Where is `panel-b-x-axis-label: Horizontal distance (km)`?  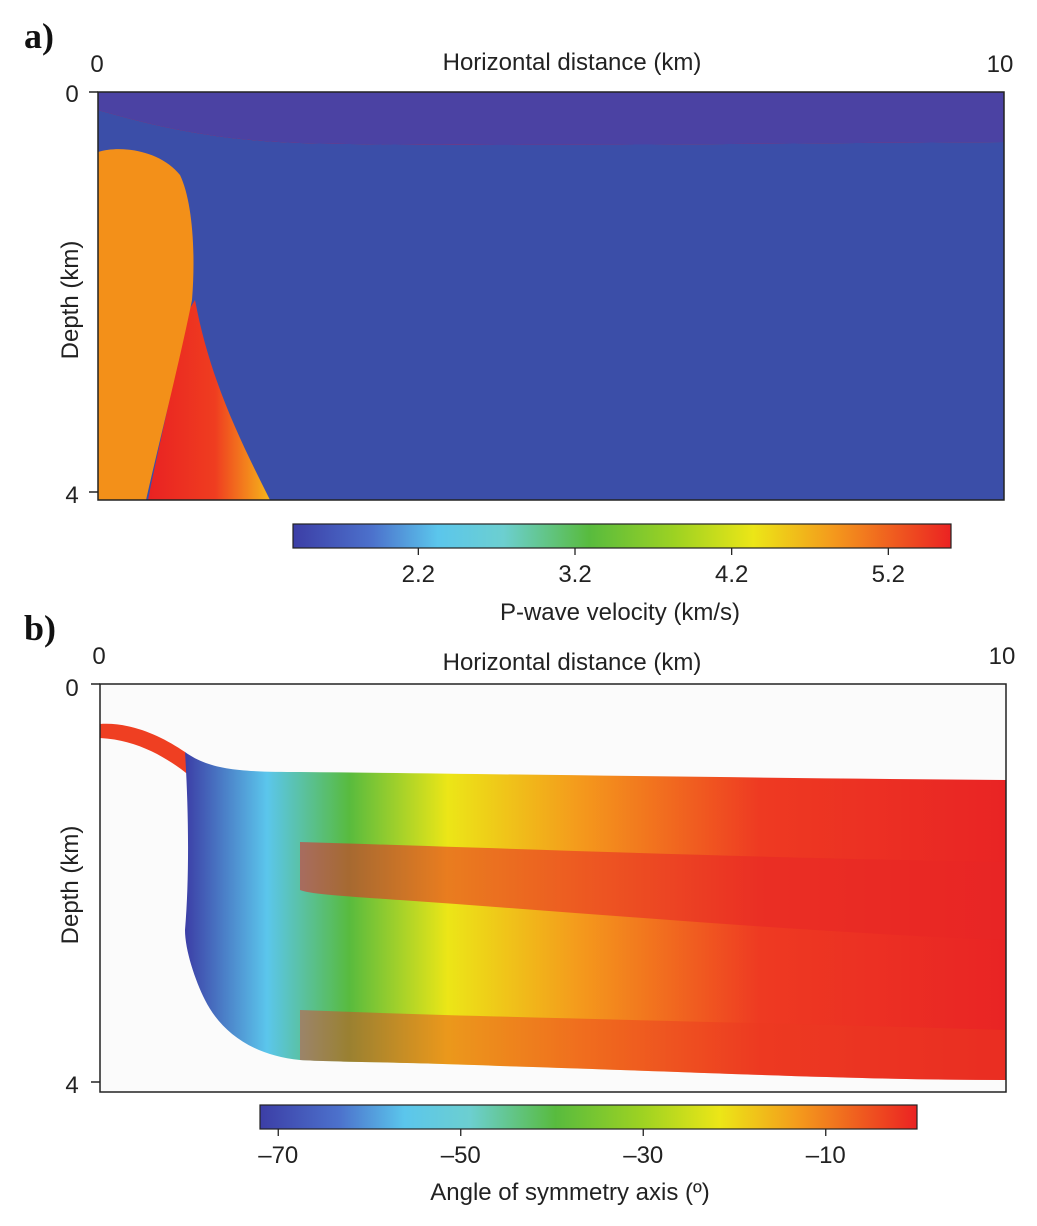
panel-b-x-axis-label: Horizontal distance (km) is located at coordinates (572, 662).